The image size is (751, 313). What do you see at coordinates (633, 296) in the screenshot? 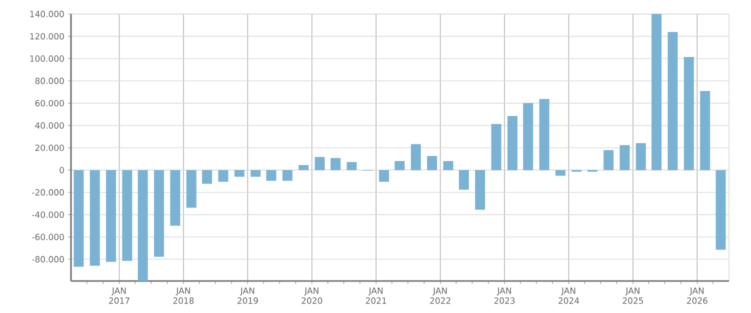
I see `x-tick-label: JAN 2025` at bounding box center [633, 296].